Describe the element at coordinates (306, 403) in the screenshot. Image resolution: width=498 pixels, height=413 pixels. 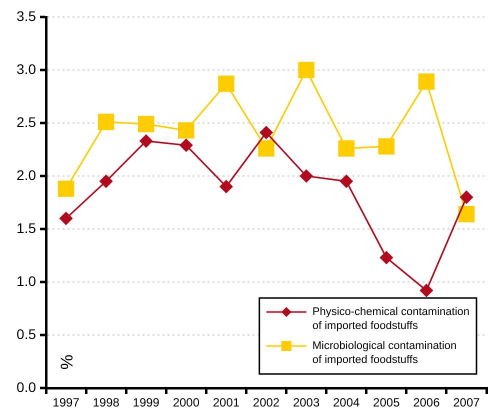
I see `x-tick-label: 2003` at that location.